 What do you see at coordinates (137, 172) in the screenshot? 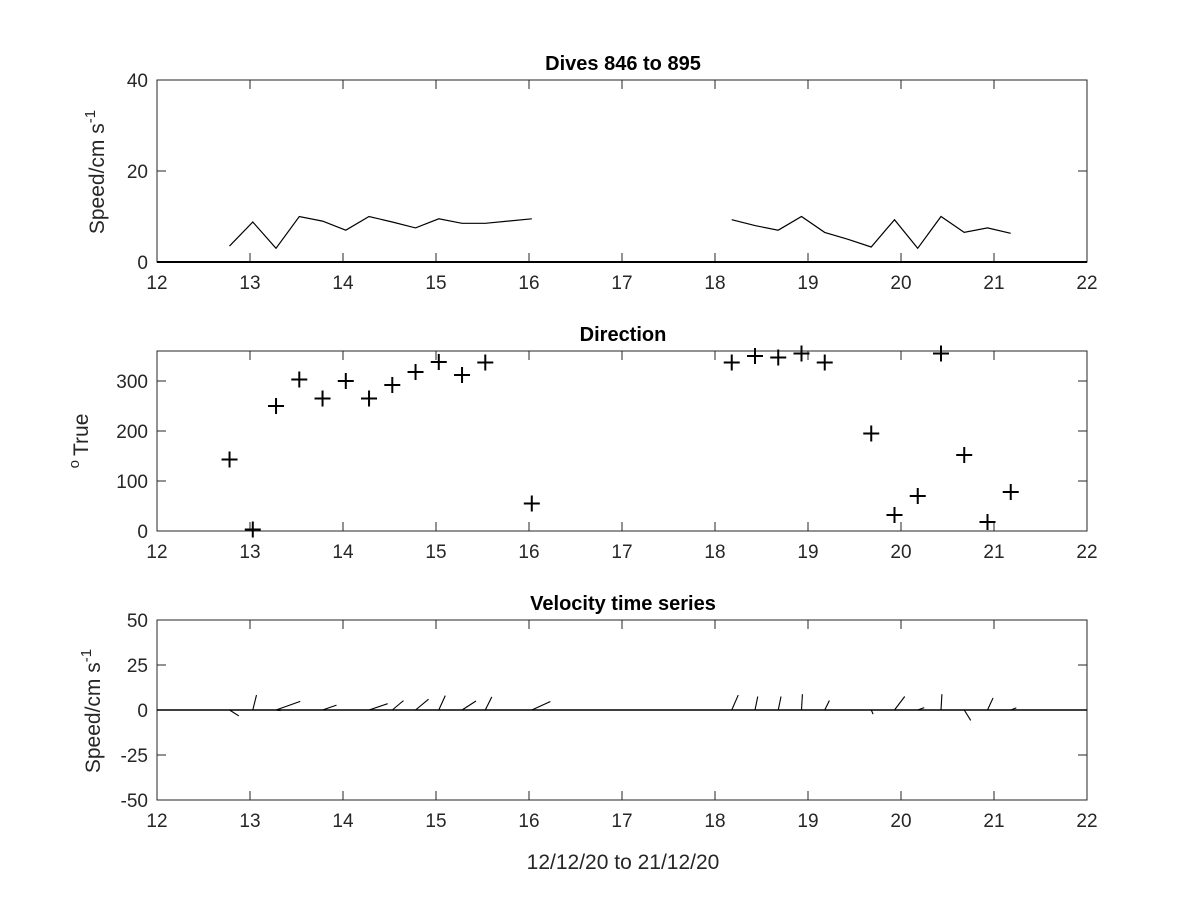
I see `speed-ytick-label: 20` at bounding box center [137, 172].